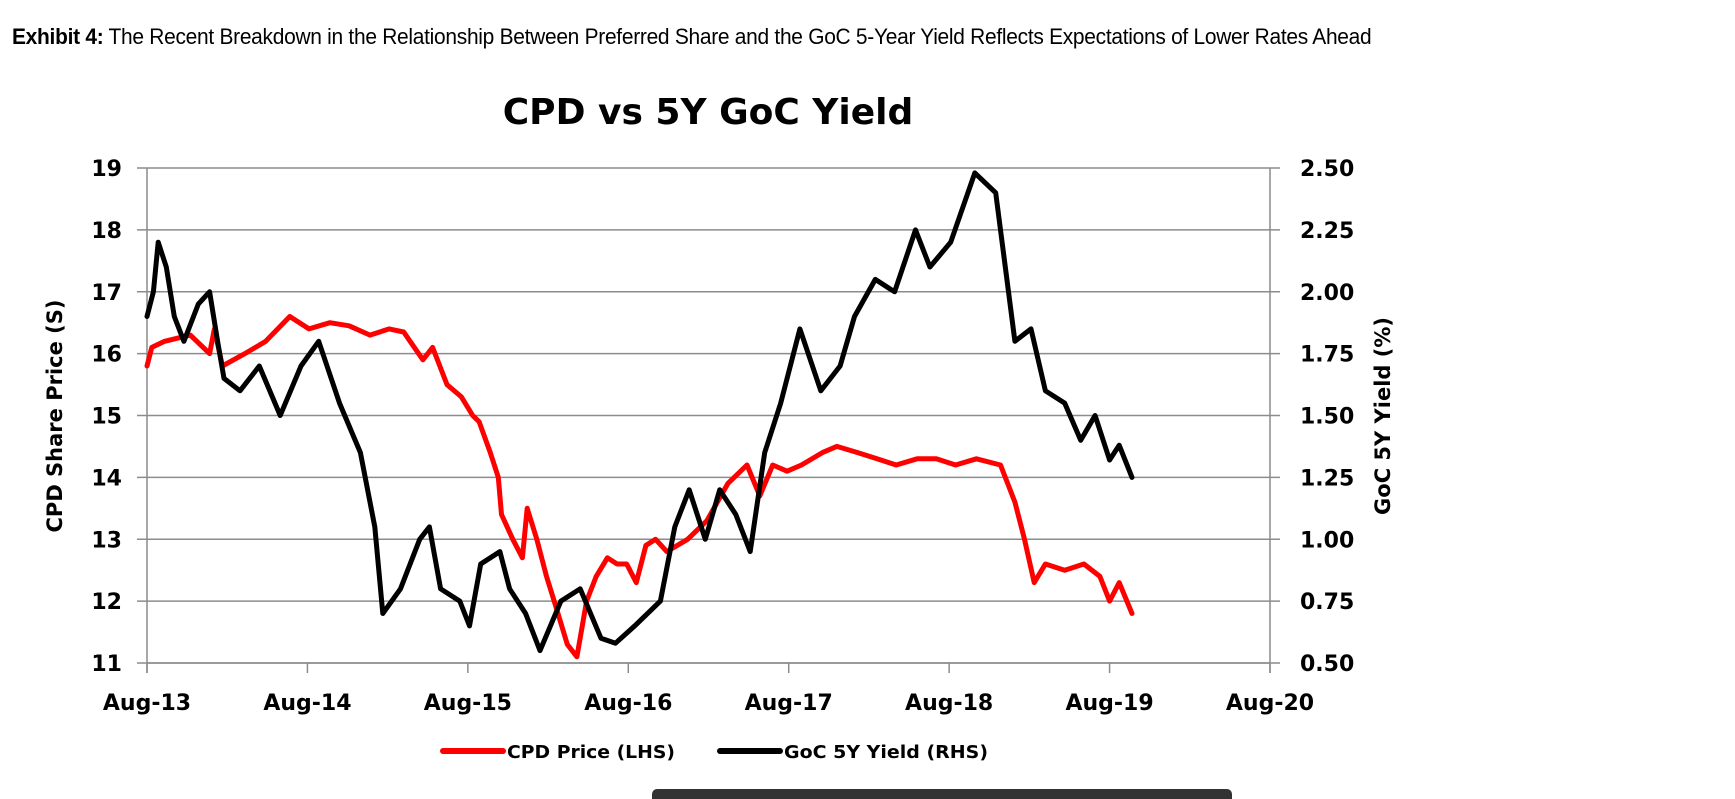  I want to click on left-tick-label: 16, so click(106, 355).